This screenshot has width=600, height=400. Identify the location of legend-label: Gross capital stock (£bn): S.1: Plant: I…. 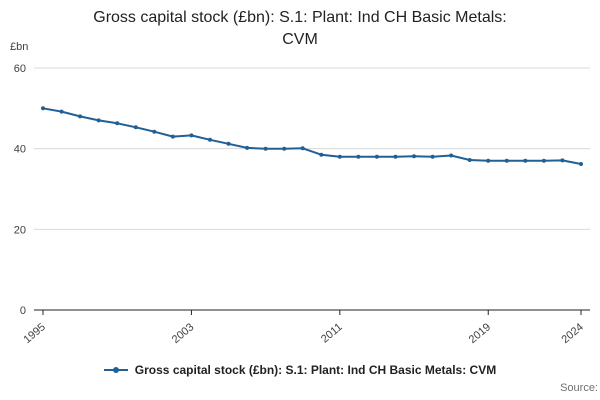
(315, 370).